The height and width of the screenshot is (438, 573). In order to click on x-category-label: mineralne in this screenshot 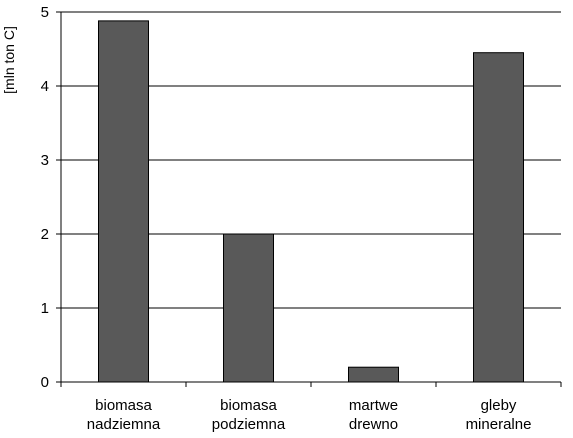, I will do `click(499, 424)`.